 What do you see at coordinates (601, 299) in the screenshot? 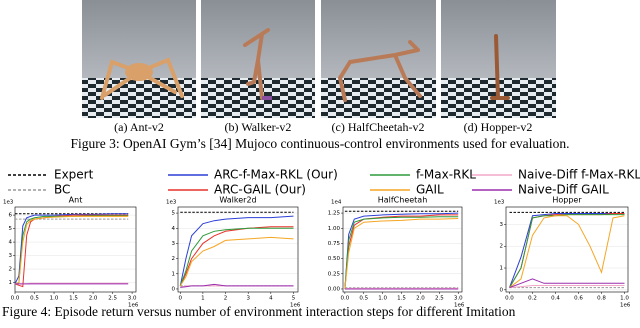
I see `x-tick-label: 0.8` at bounding box center [601, 299].